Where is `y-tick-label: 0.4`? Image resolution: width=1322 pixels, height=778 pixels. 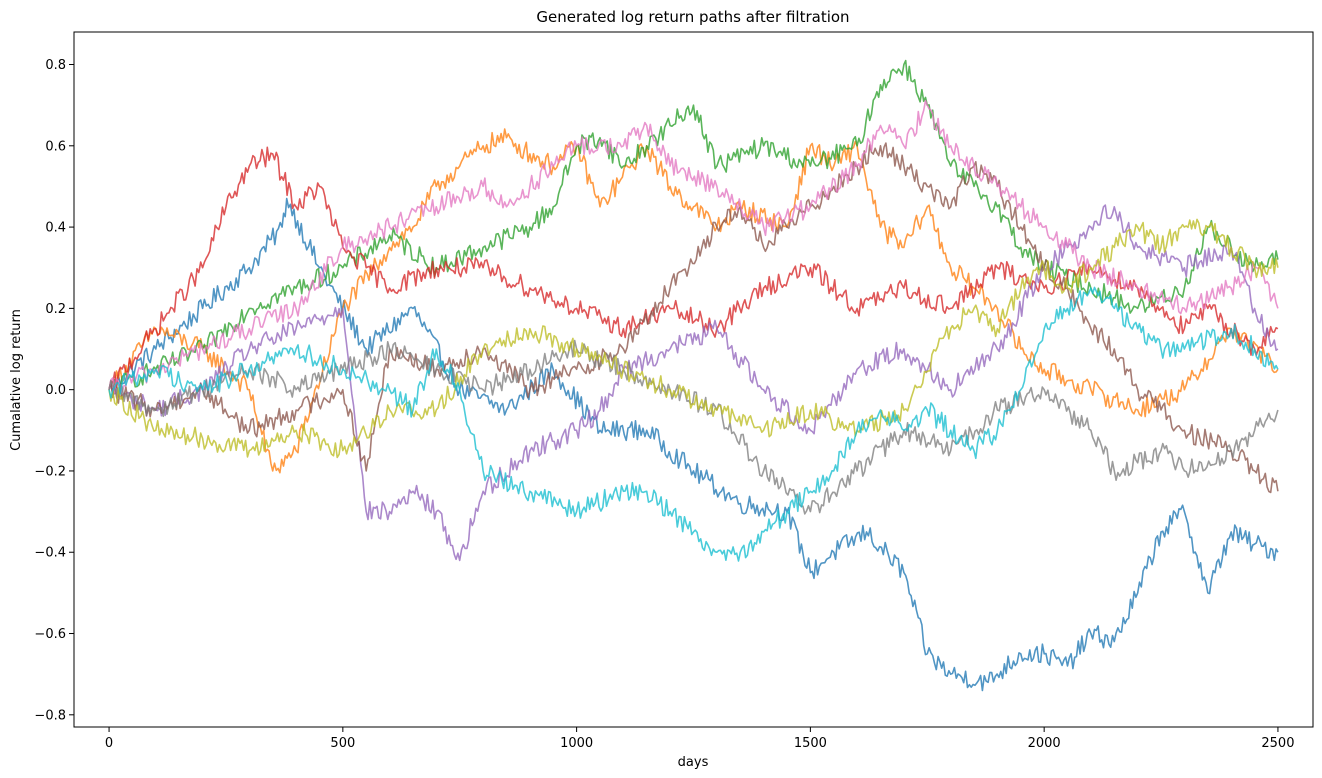 y-tick-label: 0.4 is located at coordinates (55, 228).